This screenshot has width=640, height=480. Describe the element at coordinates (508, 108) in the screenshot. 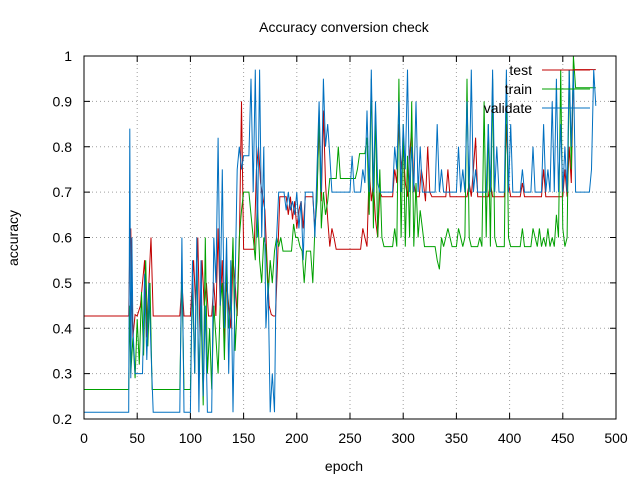

I see `legend-label-validate: validate` at that location.